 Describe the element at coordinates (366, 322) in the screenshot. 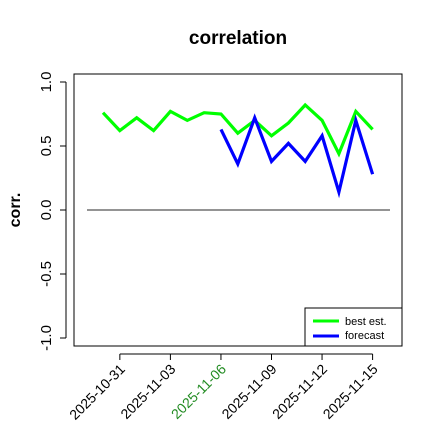

I see `legend-label-best-est: best est.` at that location.